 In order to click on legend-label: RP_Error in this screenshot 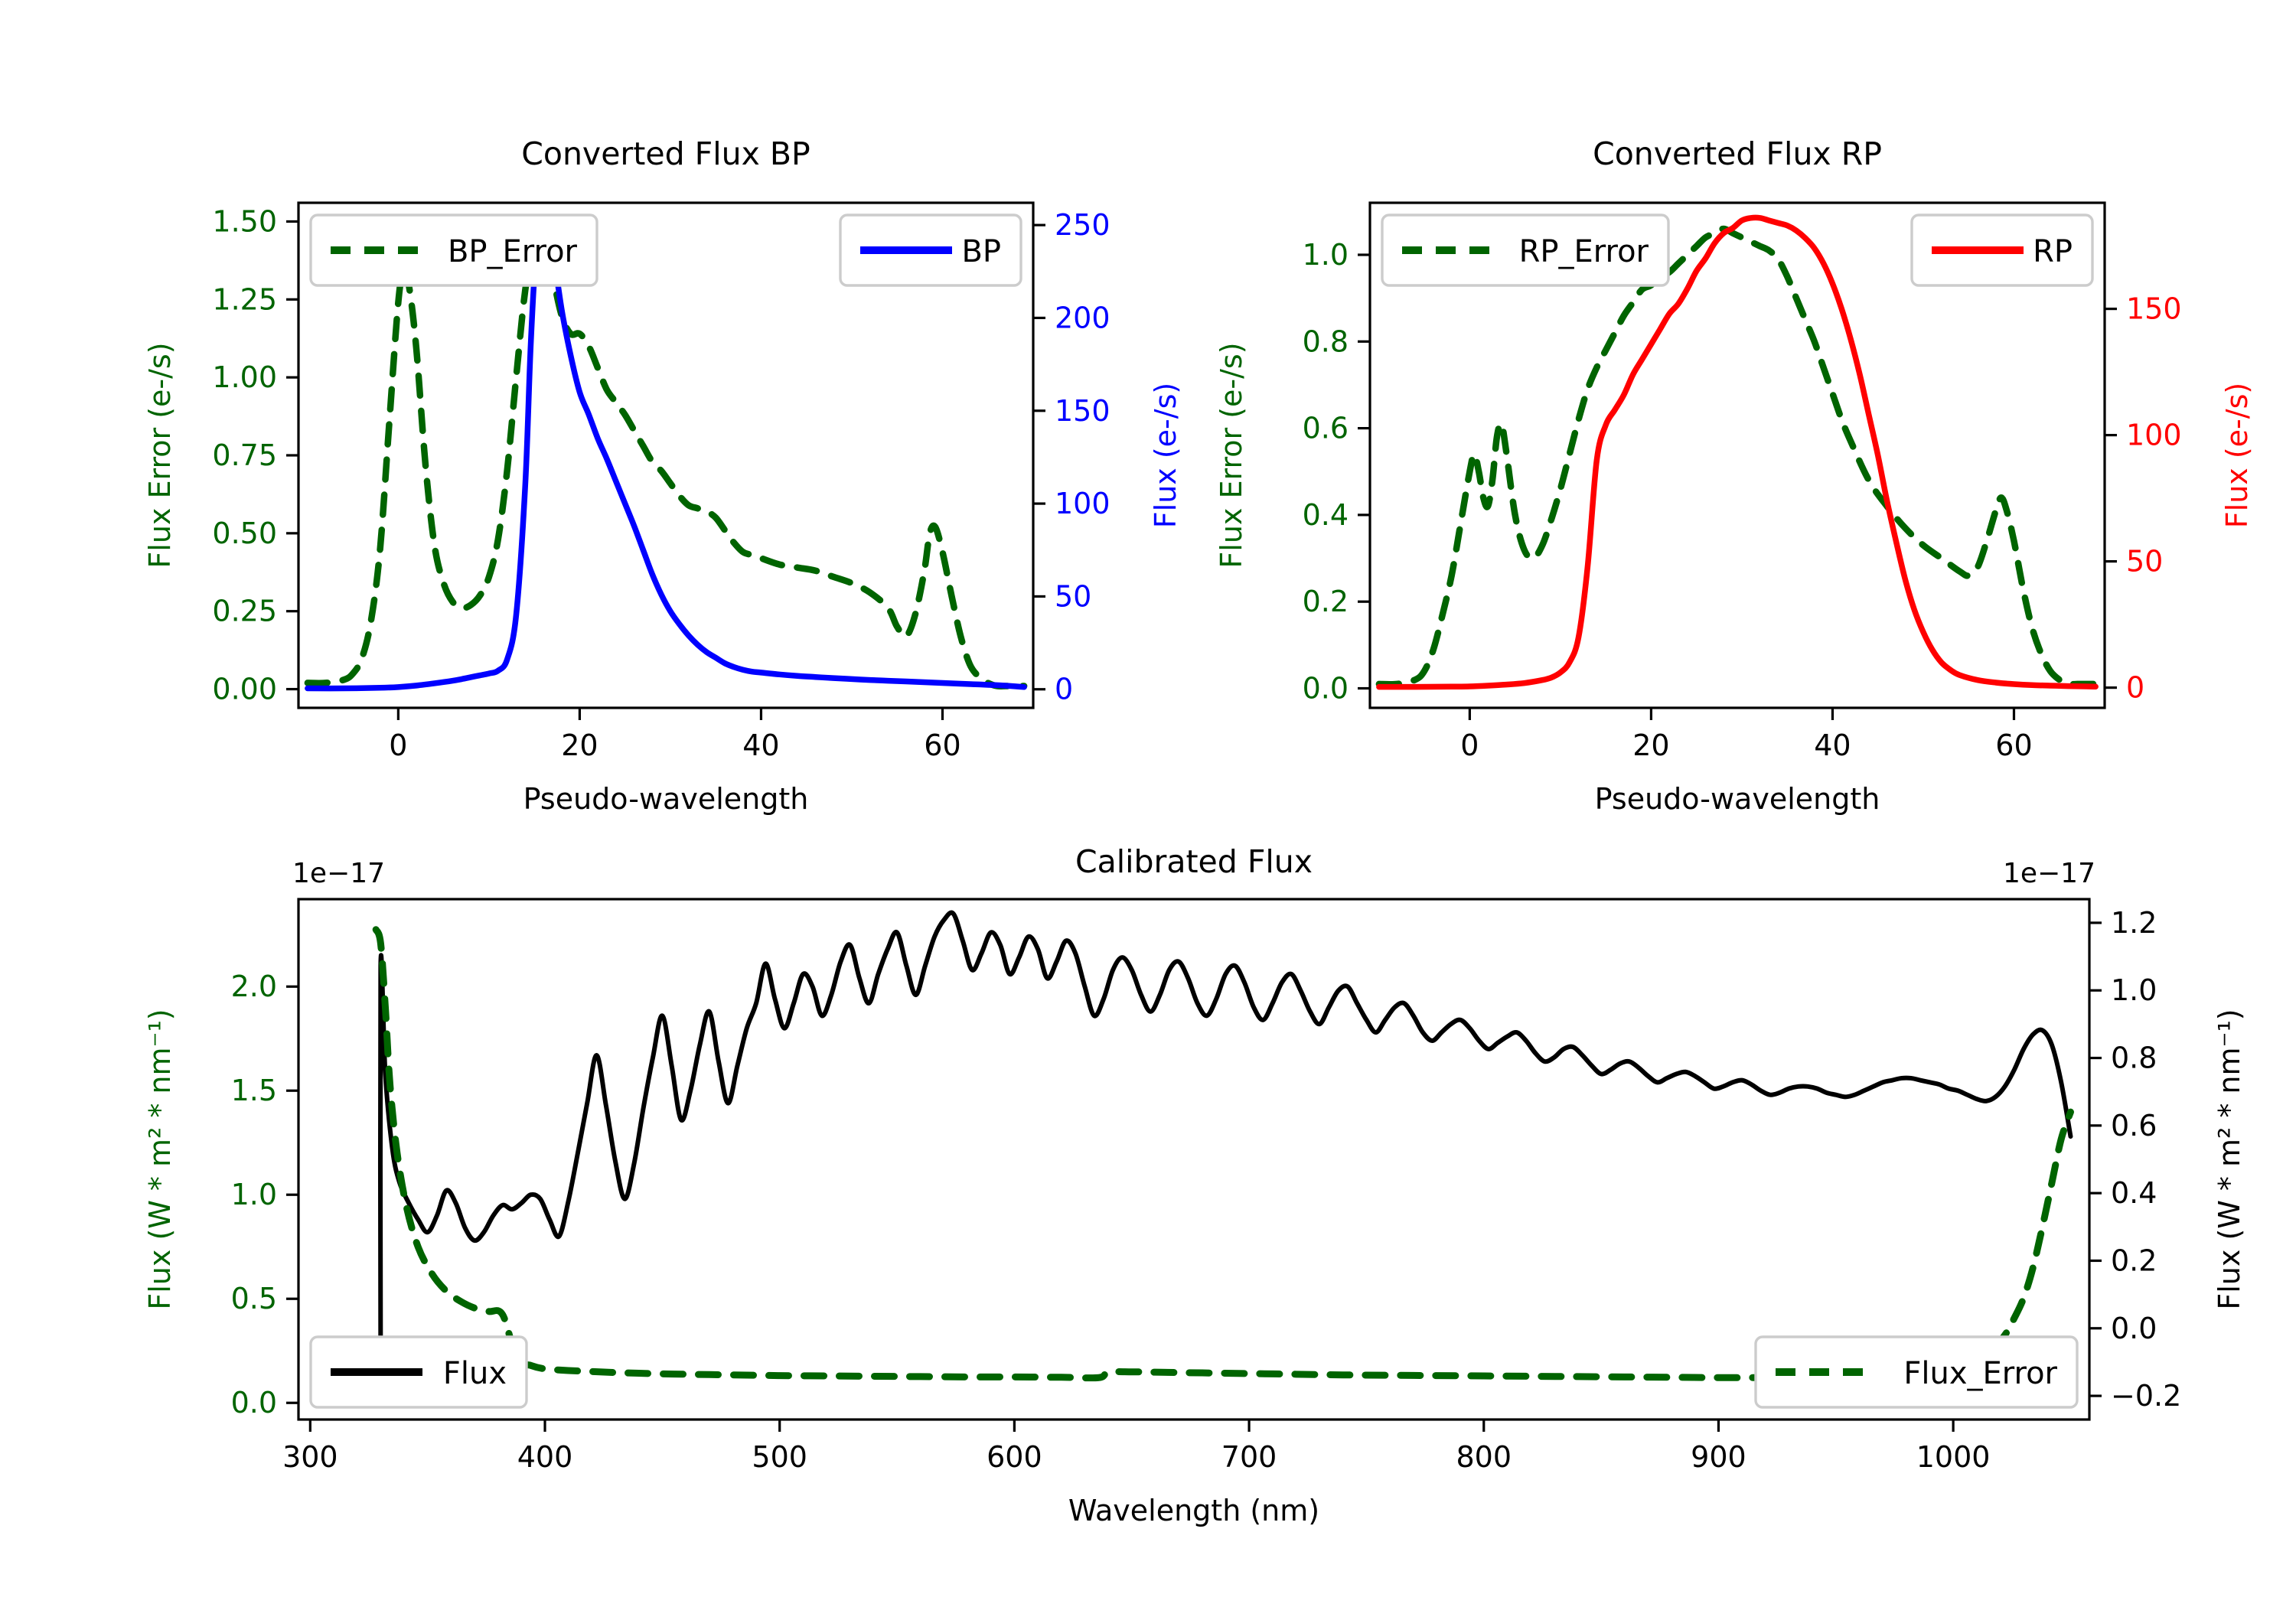, I will do `click(1584, 251)`.